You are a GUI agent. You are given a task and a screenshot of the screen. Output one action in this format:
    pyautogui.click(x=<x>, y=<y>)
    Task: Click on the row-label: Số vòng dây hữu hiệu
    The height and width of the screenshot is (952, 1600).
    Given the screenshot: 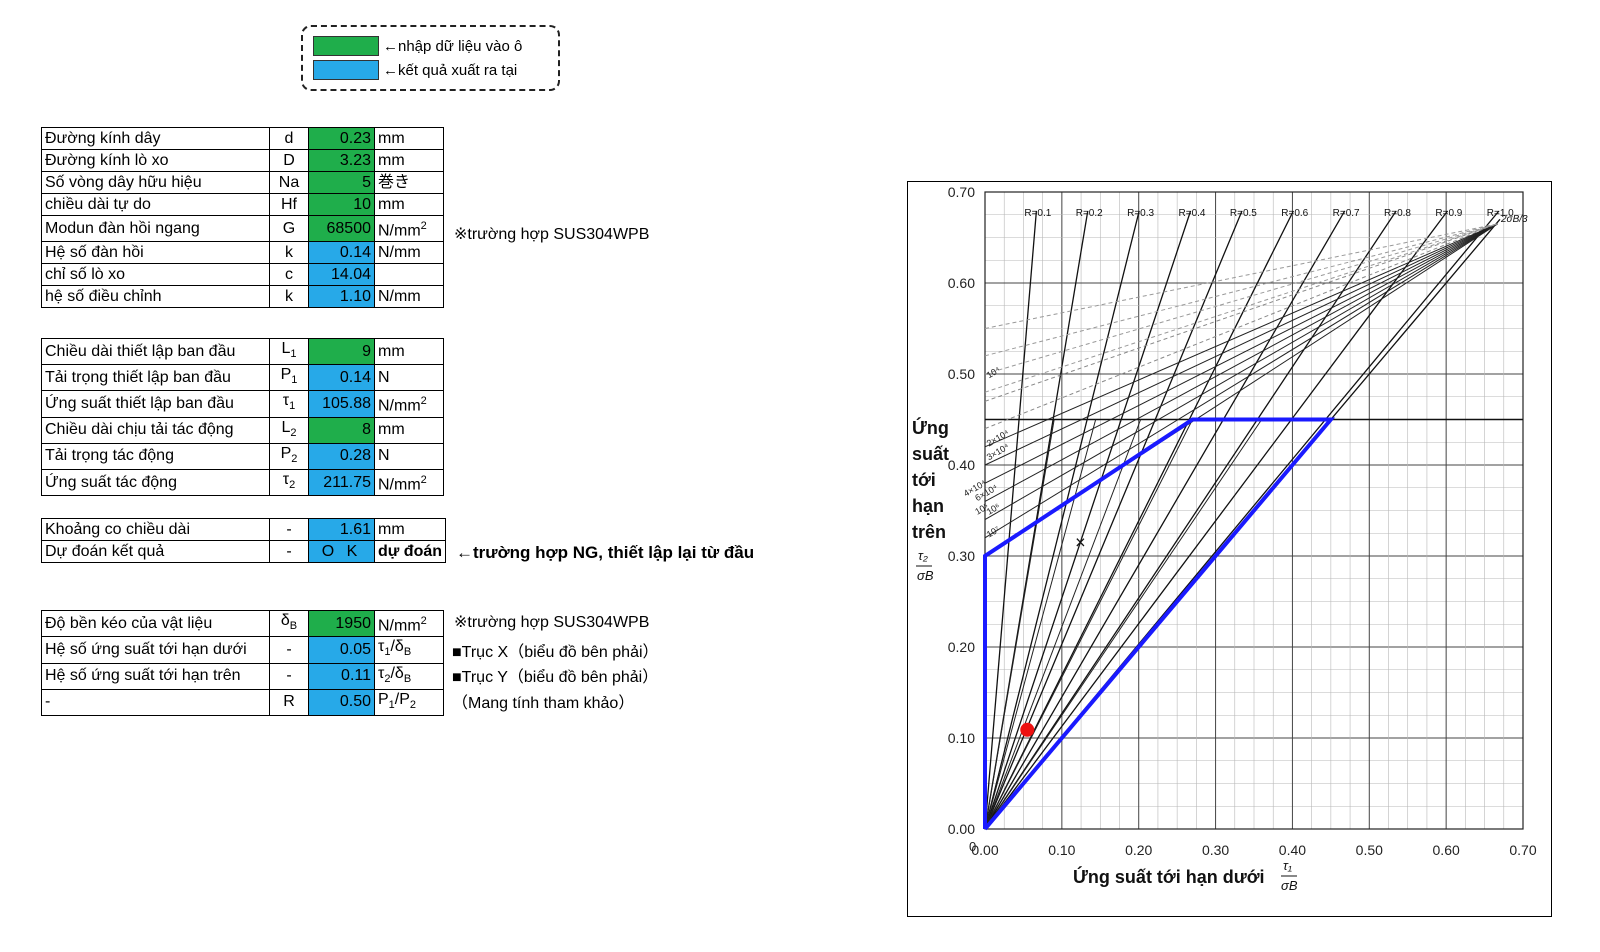 What is the action you would take?
    pyautogui.click(x=155, y=182)
    